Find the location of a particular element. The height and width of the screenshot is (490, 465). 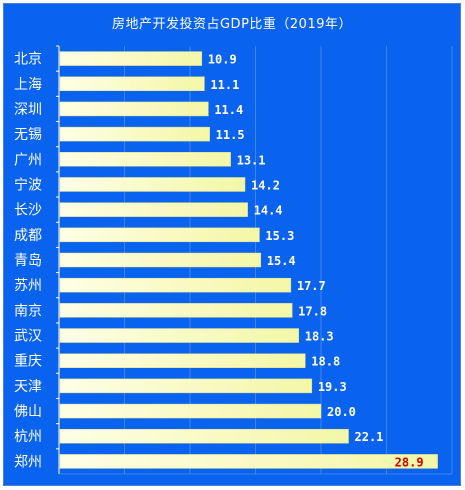

category-label: 宁波 is located at coordinates (28, 184).